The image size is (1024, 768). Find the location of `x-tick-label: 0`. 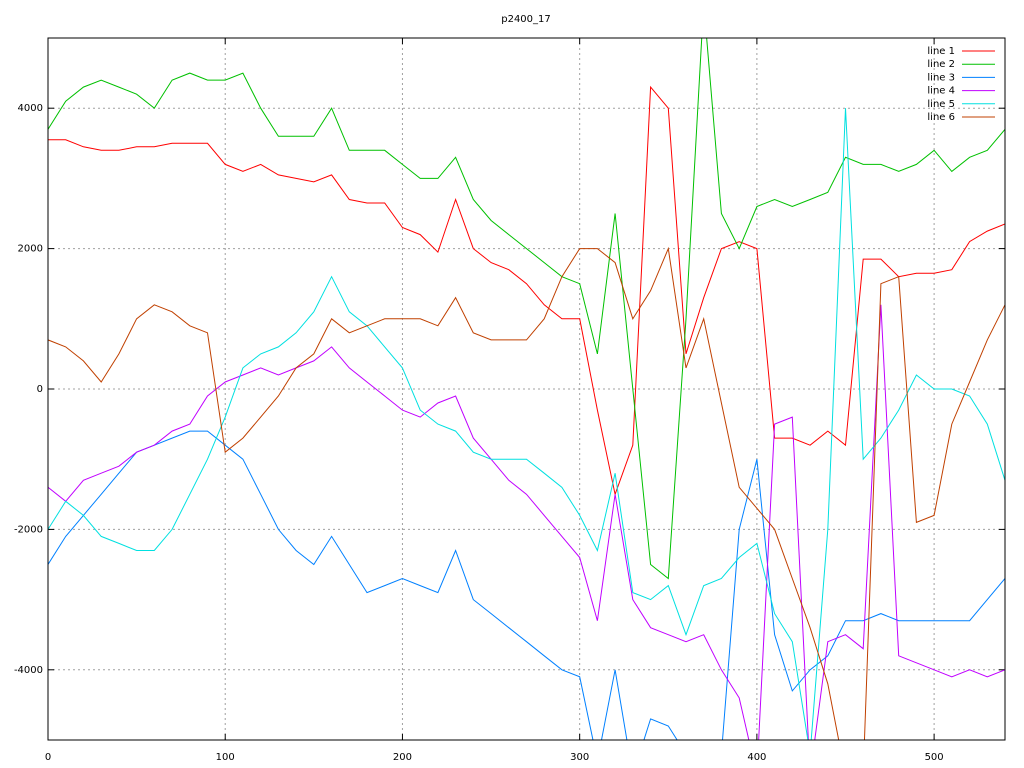

x-tick-label: 0 is located at coordinates (48, 757).